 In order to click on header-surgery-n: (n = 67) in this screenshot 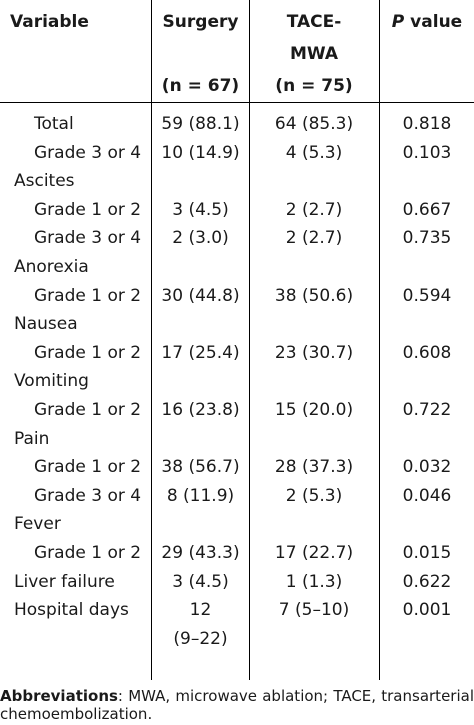, I will do `click(200, 86)`.